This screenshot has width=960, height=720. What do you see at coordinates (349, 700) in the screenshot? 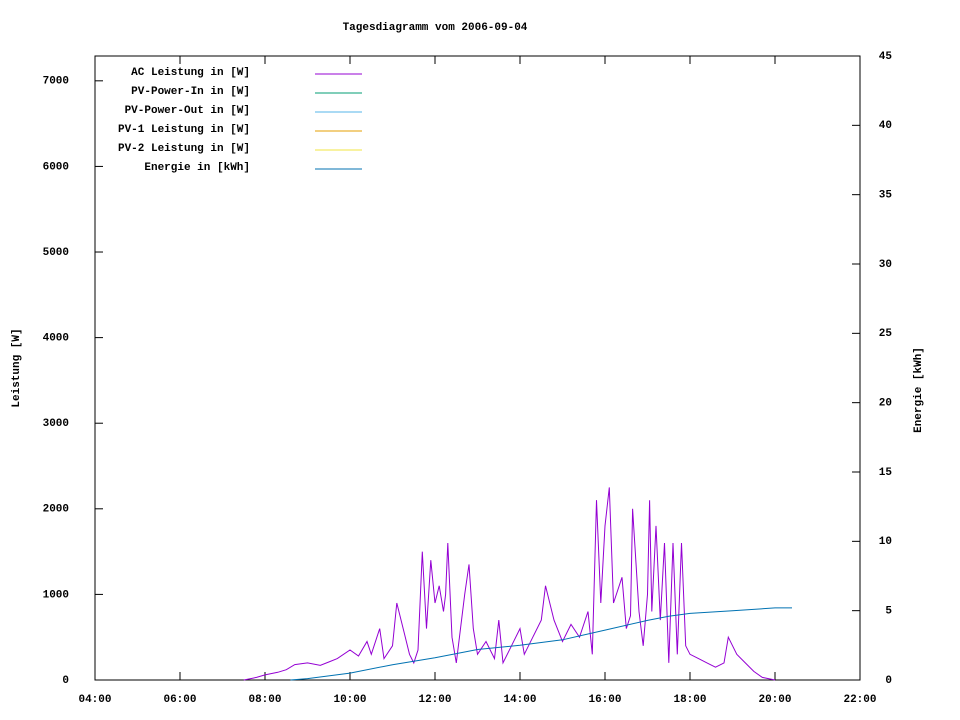
I see `x-tick-label: 10:00` at bounding box center [349, 700].